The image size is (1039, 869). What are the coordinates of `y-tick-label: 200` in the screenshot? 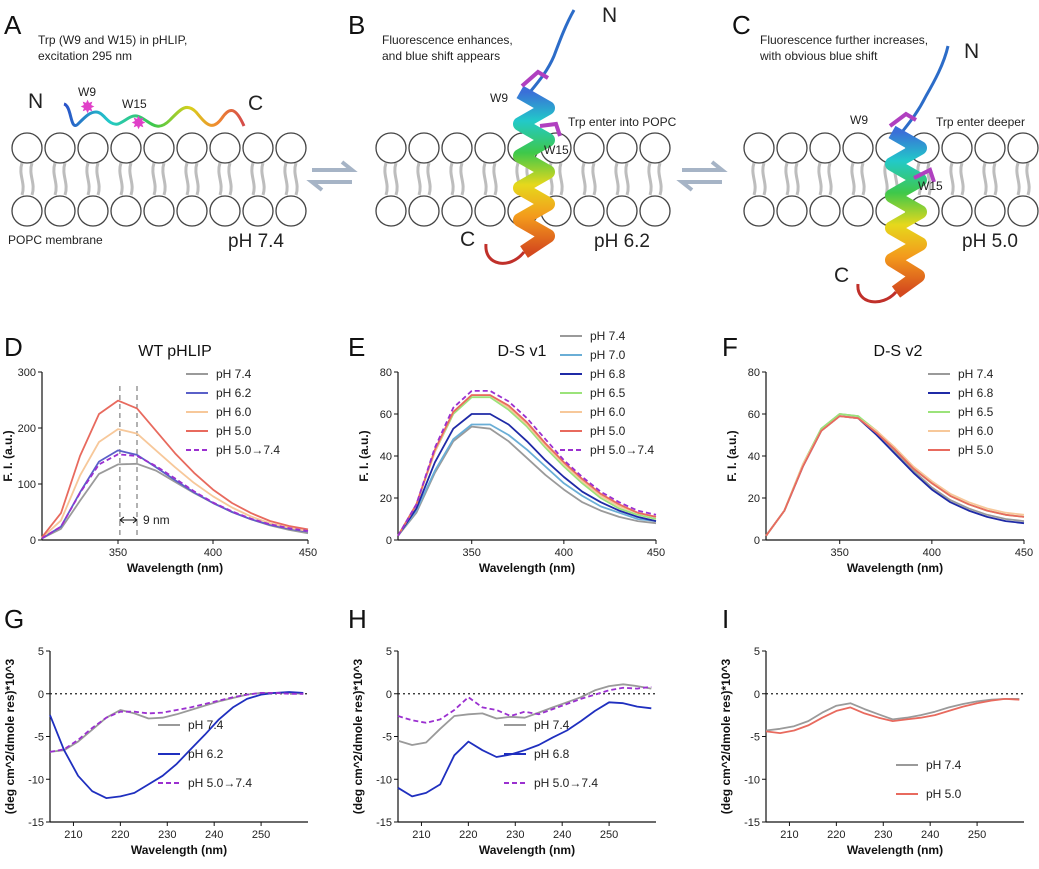 It's located at (27, 429).